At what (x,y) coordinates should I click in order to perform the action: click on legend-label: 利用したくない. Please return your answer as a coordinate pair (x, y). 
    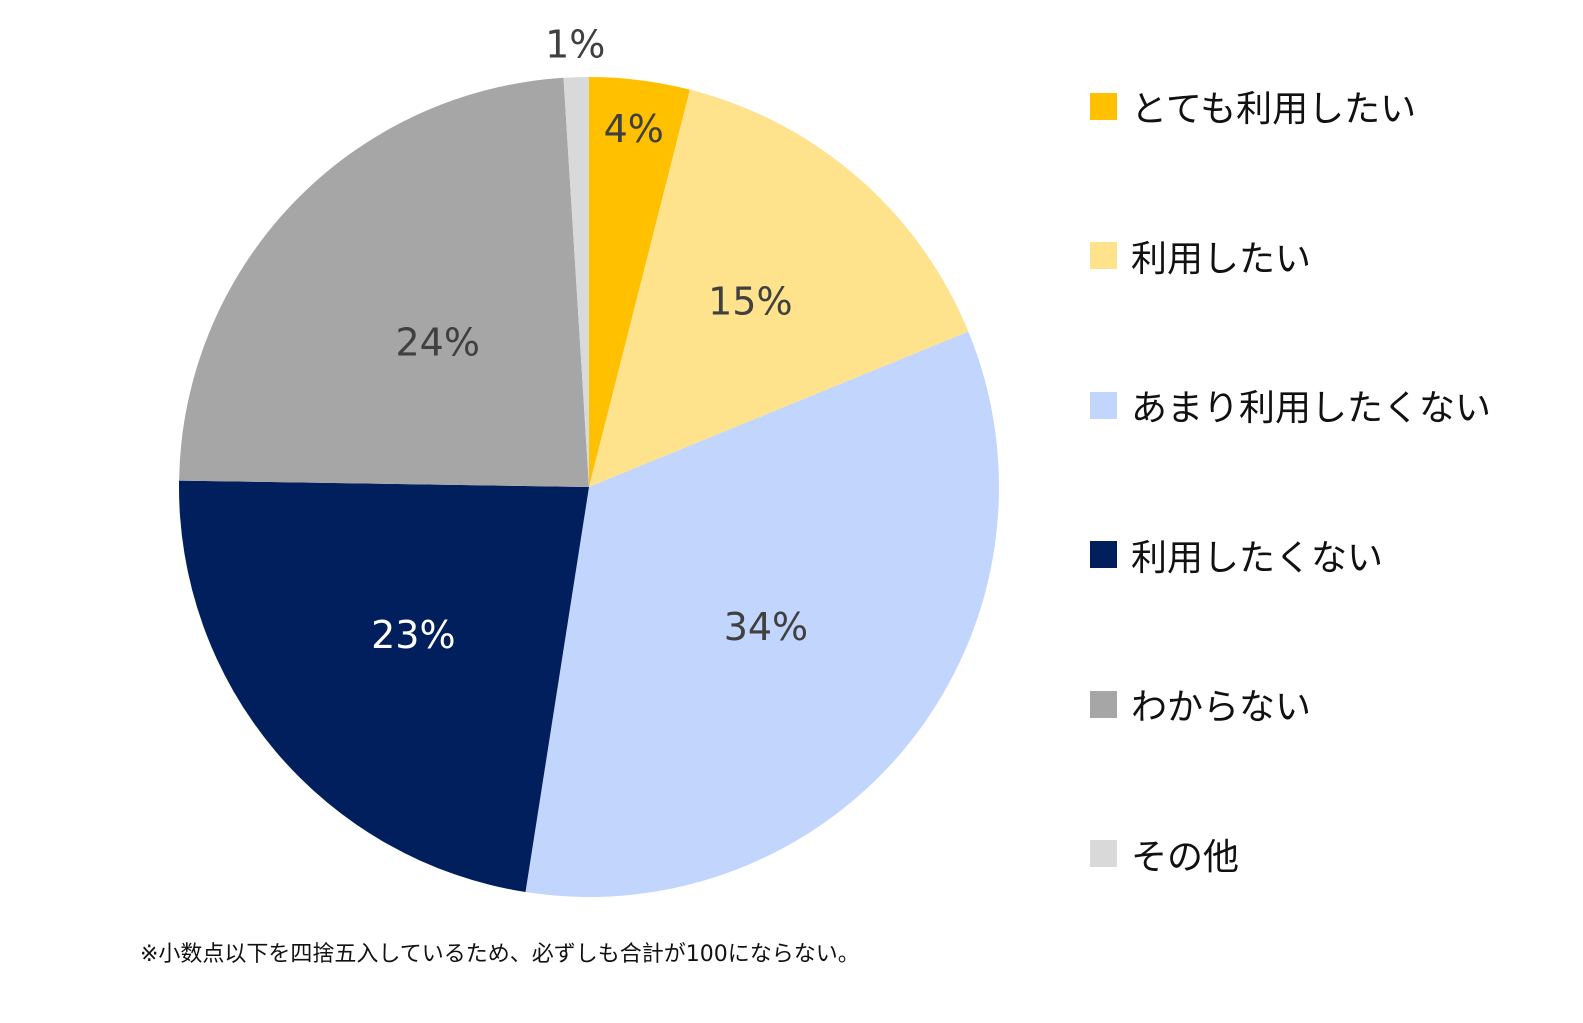
    Looking at the image, I should click on (1257, 558).